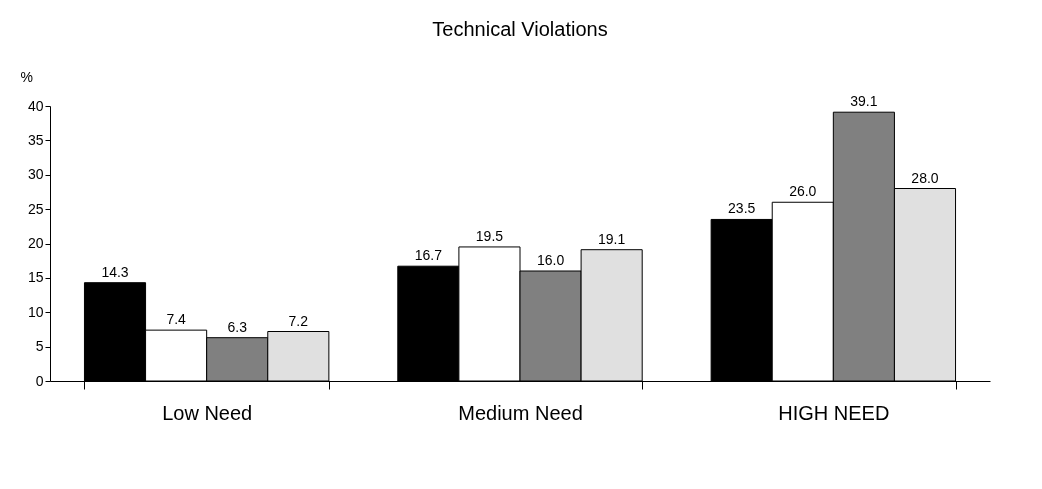  What do you see at coordinates (550, 260) in the screenshot?
I see `data-label: 16.0` at bounding box center [550, 260].